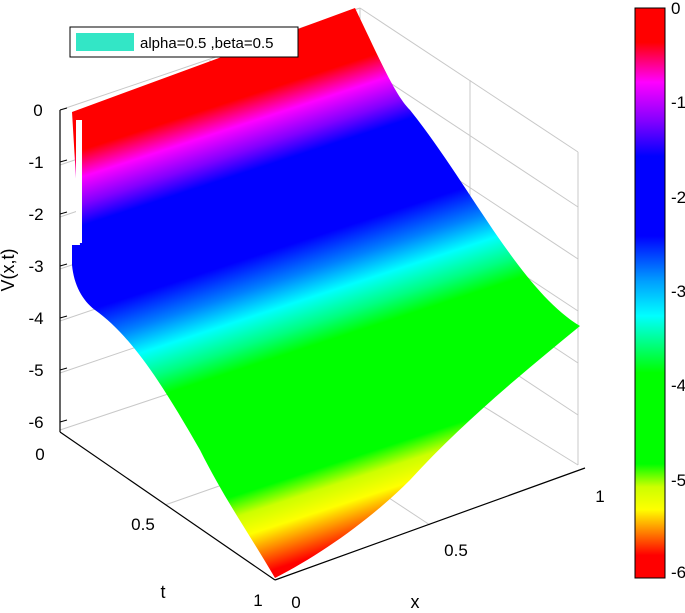 This screenshot has height=613, width=685. I want to click on x-tick-label: 0.5, so click(456, 550).